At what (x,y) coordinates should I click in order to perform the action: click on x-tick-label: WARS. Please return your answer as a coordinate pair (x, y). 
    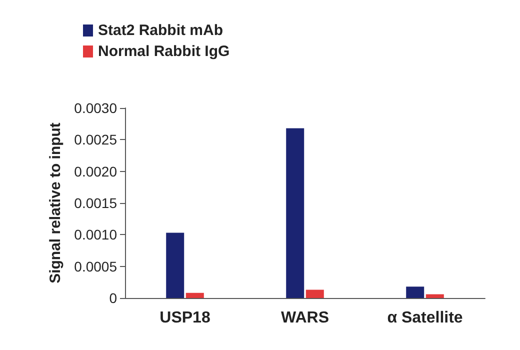
    Looking at the image, I should click on (305, 318).